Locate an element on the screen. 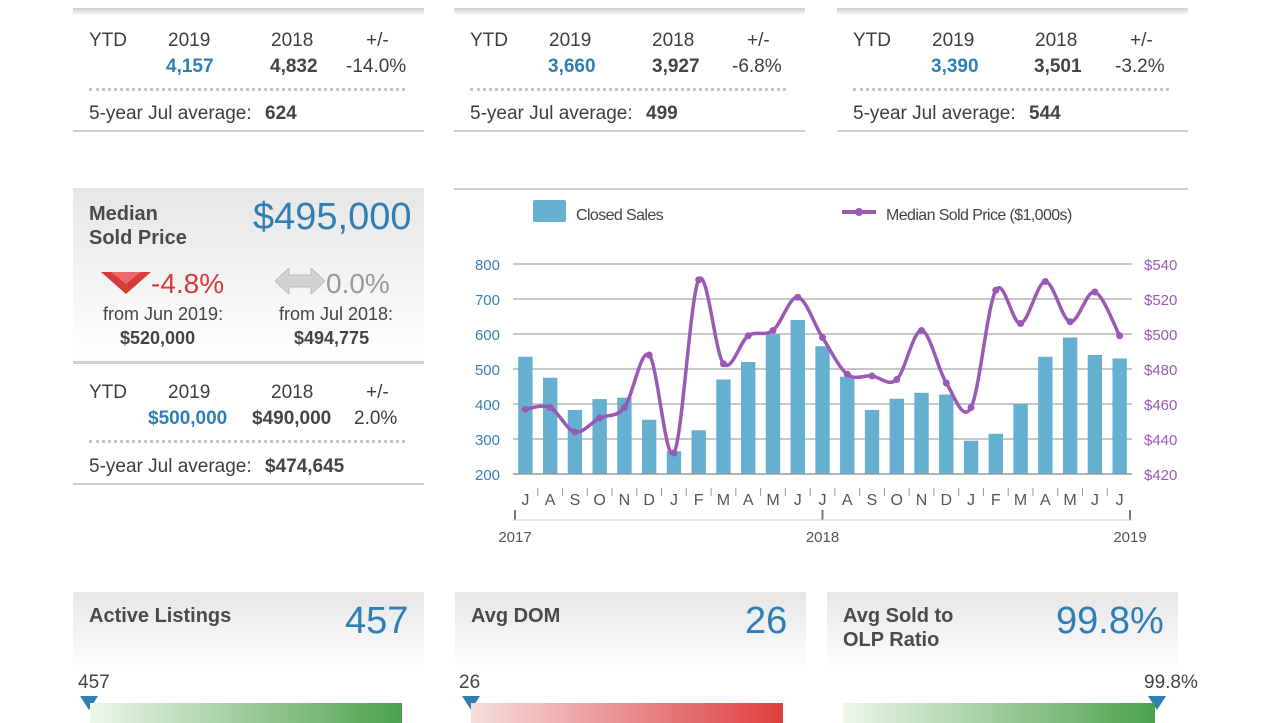 The width and height of the screenshot is (1280, 723). median-ytd-2019: $500,000 is located at coordinates (188, 418).